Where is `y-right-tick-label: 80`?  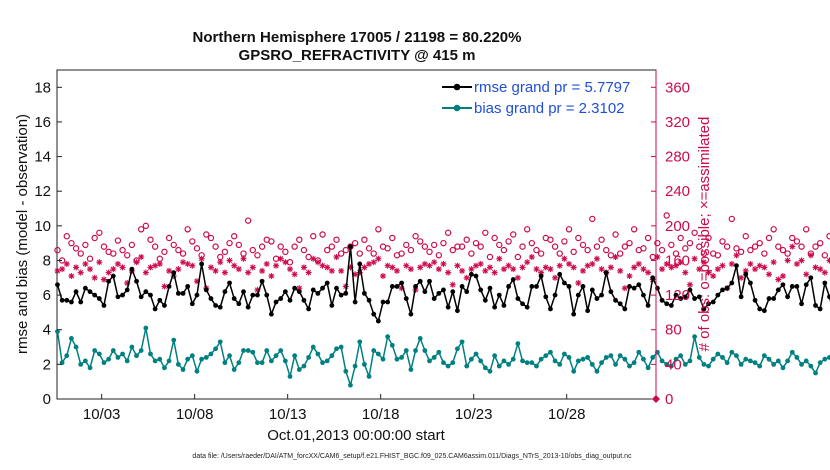
y-right-tick-label: 80 is located at coordinates (673, 330).